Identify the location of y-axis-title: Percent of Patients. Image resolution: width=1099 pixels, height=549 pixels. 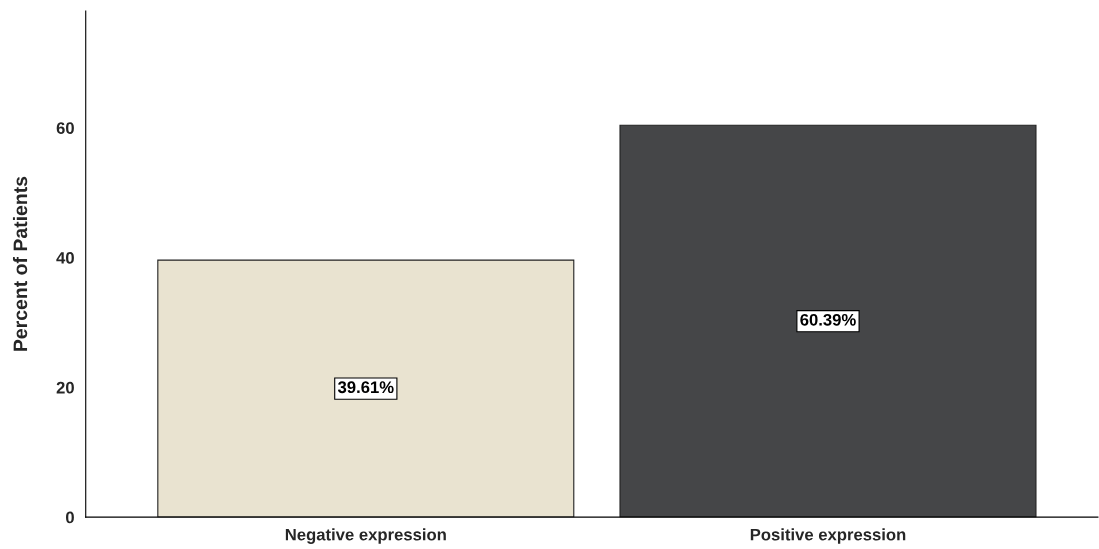
(20, 263).